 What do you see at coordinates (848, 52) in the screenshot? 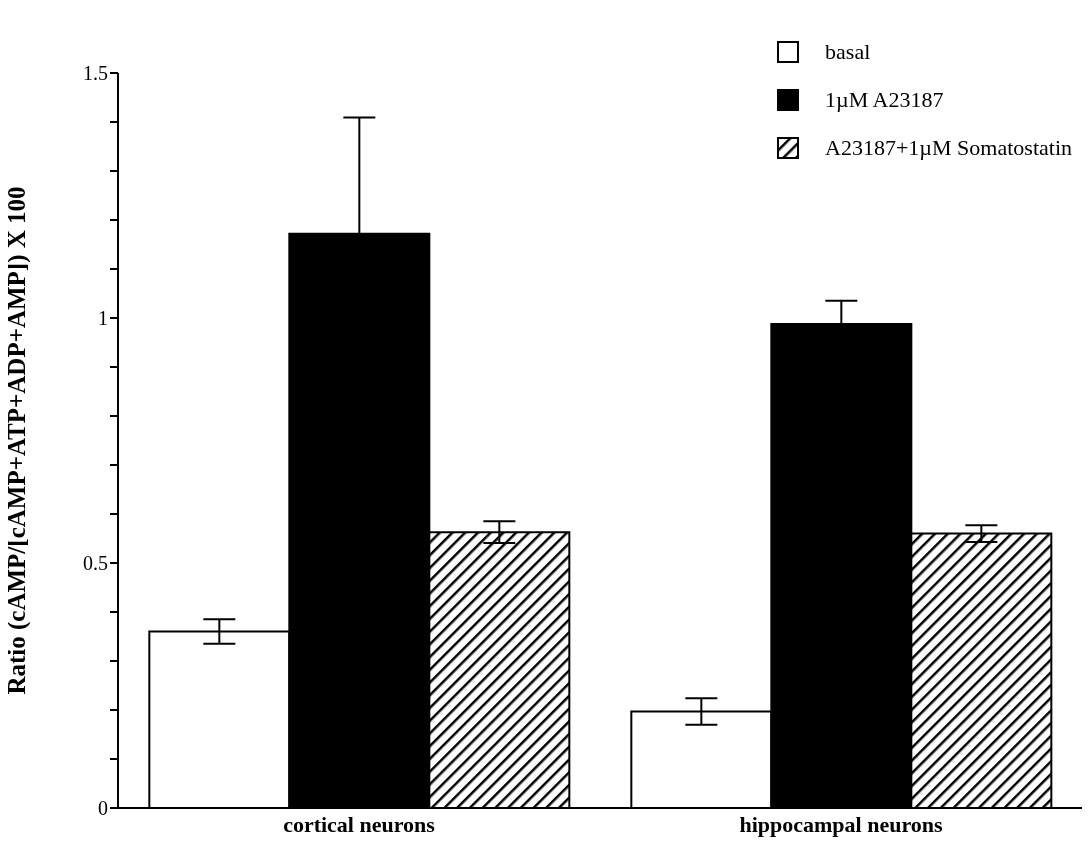
I see `legend-label: basal` at bounding box center [848, 52].